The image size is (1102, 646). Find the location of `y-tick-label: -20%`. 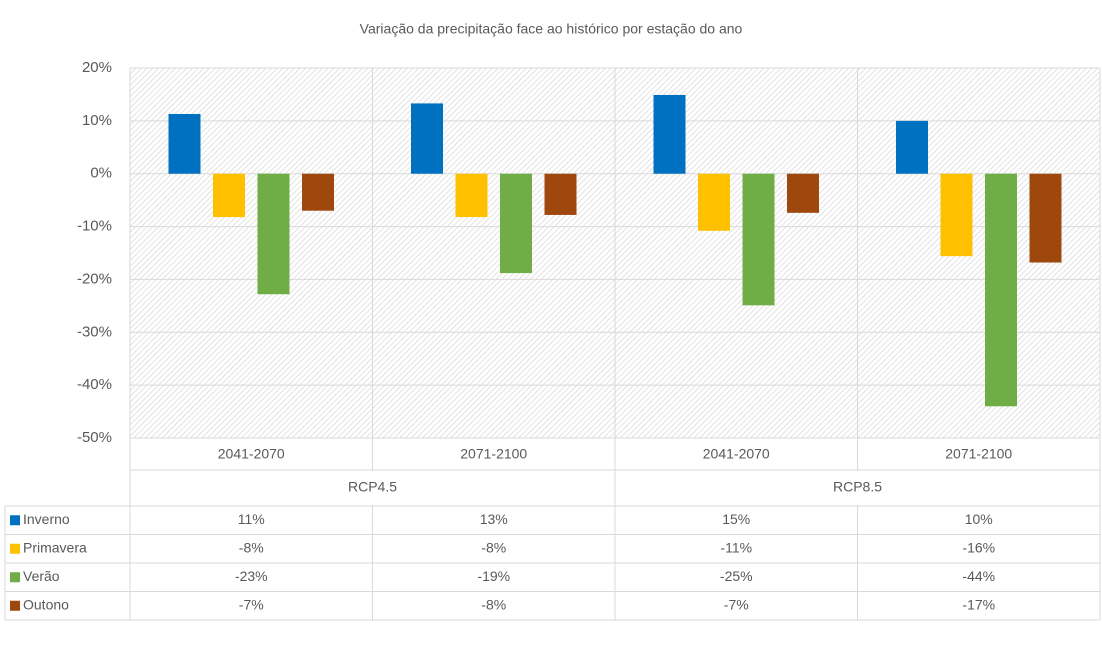

y-tick-label: -20% is located at coordinates (94, 278).